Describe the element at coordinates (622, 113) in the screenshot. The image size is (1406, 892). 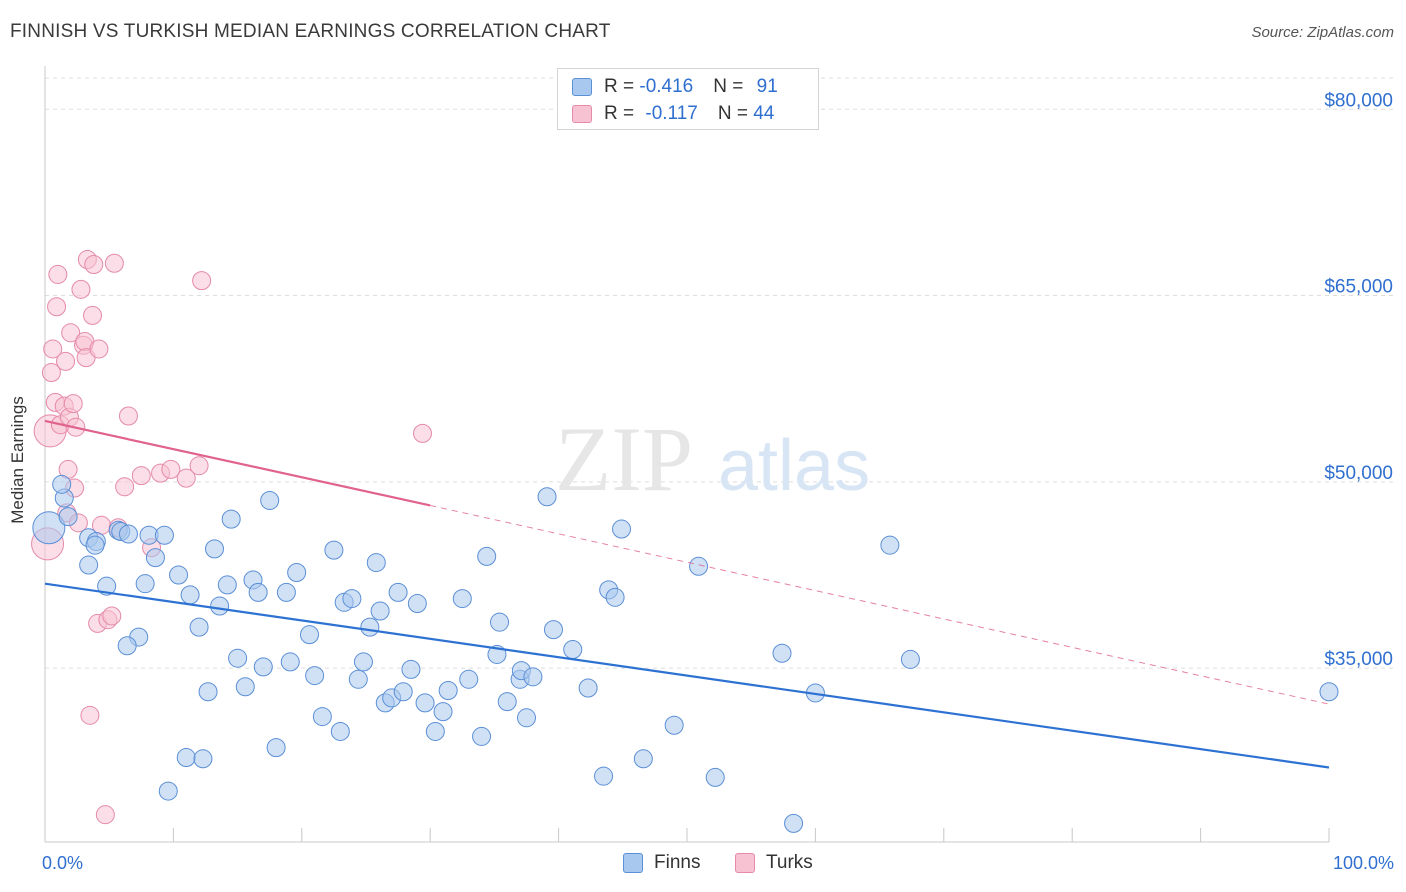
I see `turks-r-label: R =` at that location.